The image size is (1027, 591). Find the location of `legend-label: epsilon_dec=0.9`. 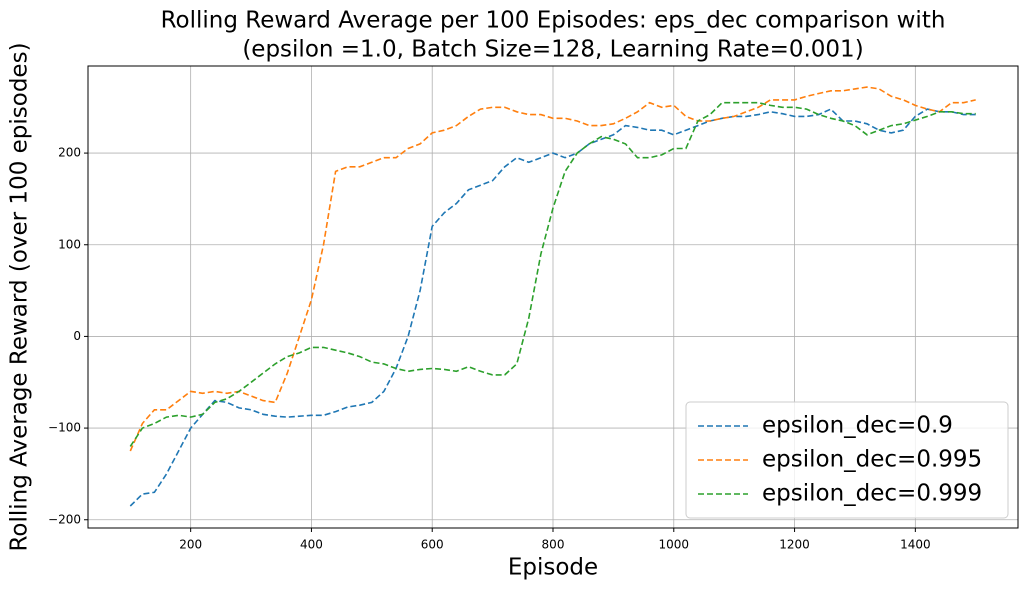

legend-label: epsilon_dec=0.9 is located at coordinates (857, 426).